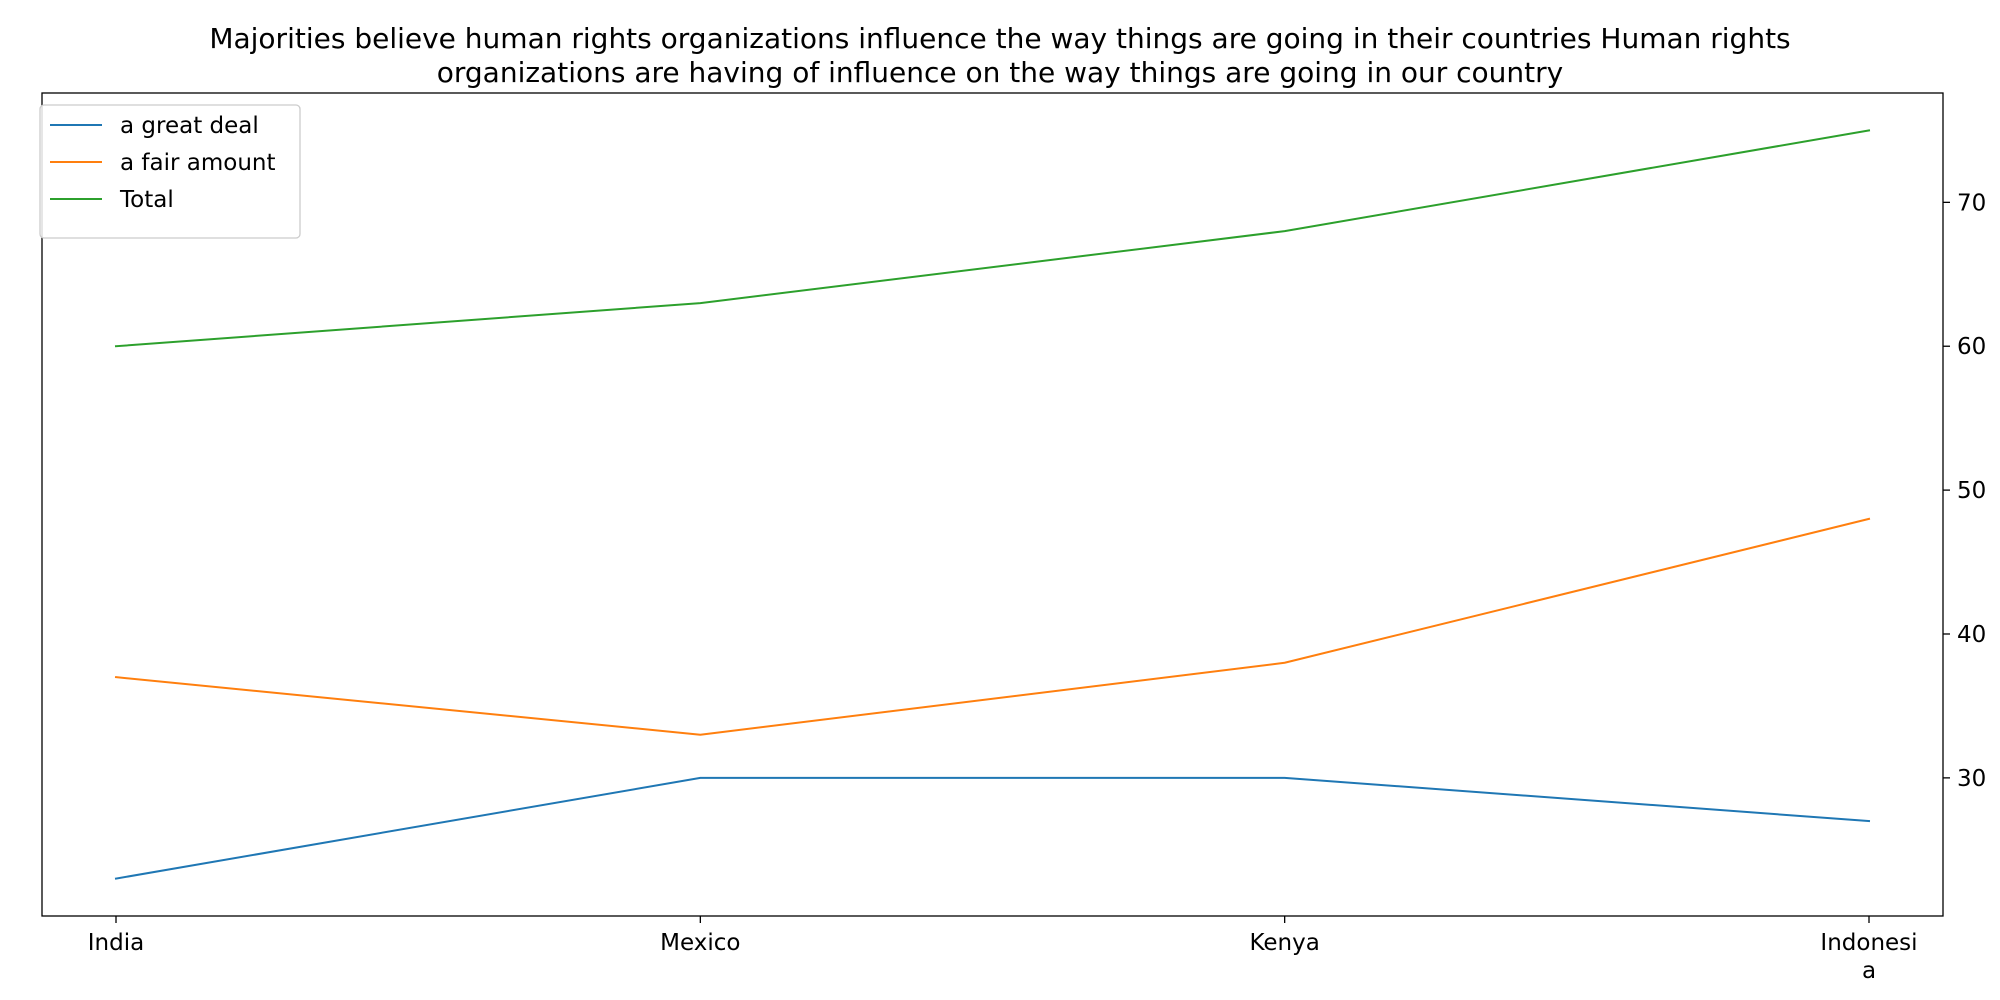 Image resolution: width=2000 pixels, height=1000 pixels. What do you see at coordinates (1868, 943) in the screenshot?
I see `x-tick-label-line: Indonesi` at bounding box center [1868, 943].